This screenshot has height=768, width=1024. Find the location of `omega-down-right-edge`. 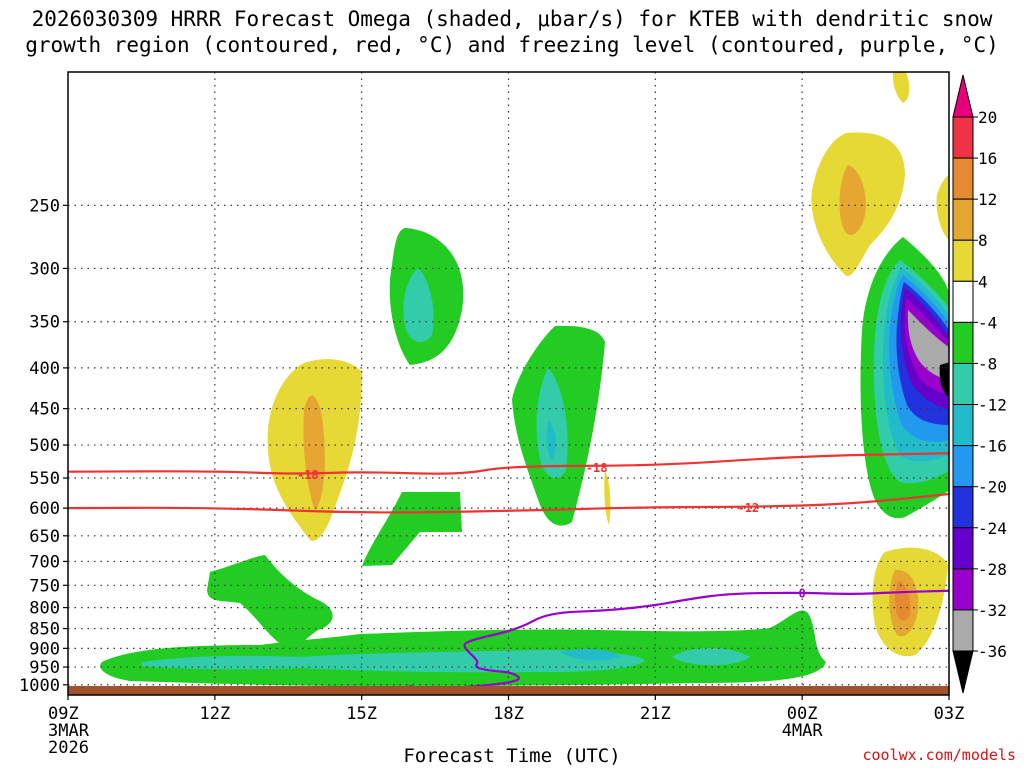

omega-down-right-edge is located at coordinates (942, 207).